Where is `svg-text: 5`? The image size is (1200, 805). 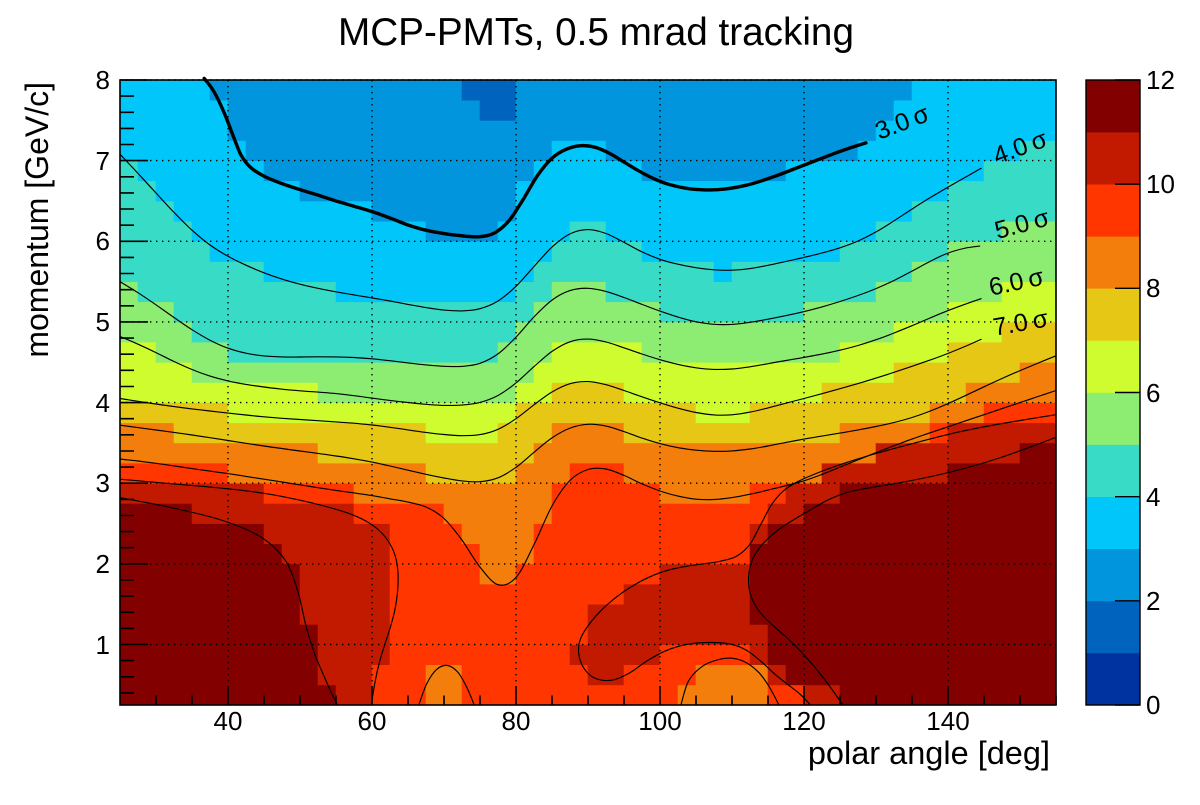 svg-text: 5 is located at coordinates (103, 322).